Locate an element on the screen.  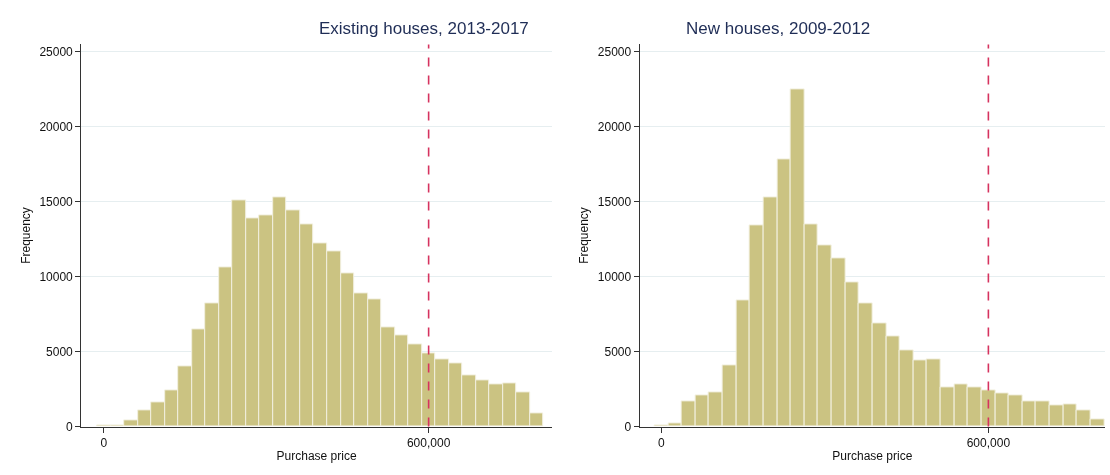
chart-title: New houses, 2009-2012 is located at coordinates (778, 28).